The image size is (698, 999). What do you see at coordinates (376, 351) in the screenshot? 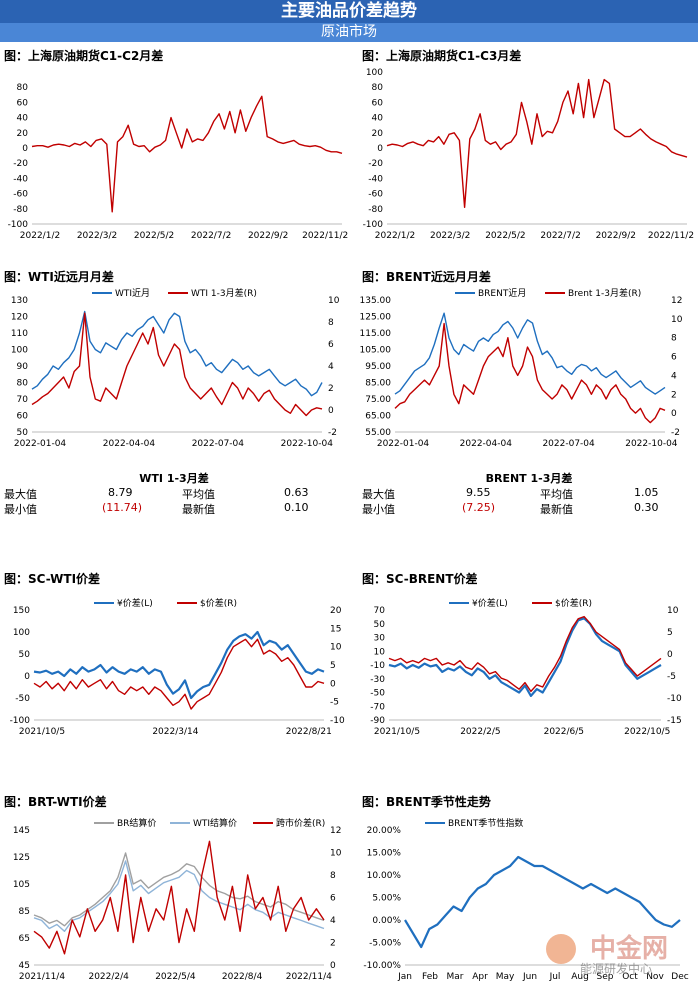
I see `y-tick-label: 105.00` at bounding box center [376, 351].